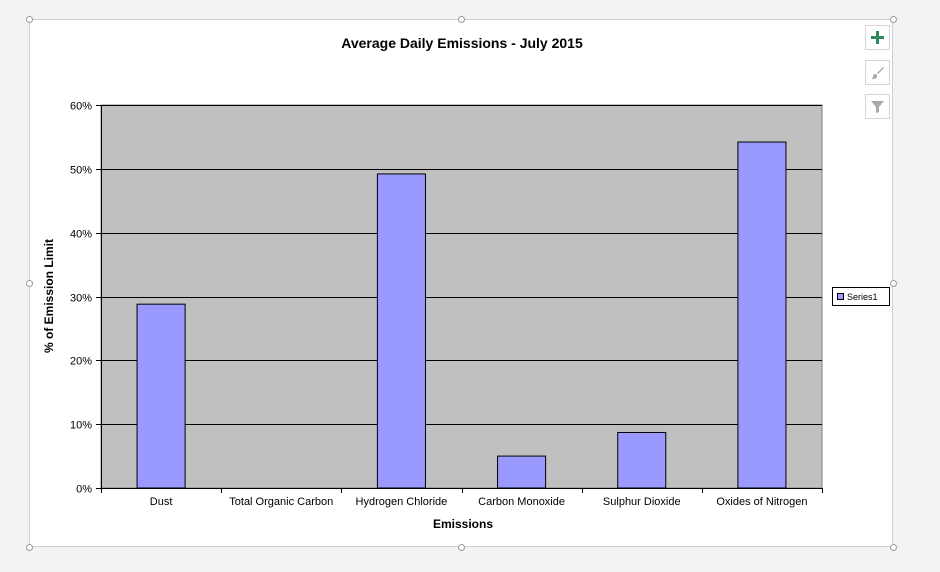 The width and height of the screenshot is (940, 572). I want to click on resize-handle-bottom-middle, so click(461, 547).